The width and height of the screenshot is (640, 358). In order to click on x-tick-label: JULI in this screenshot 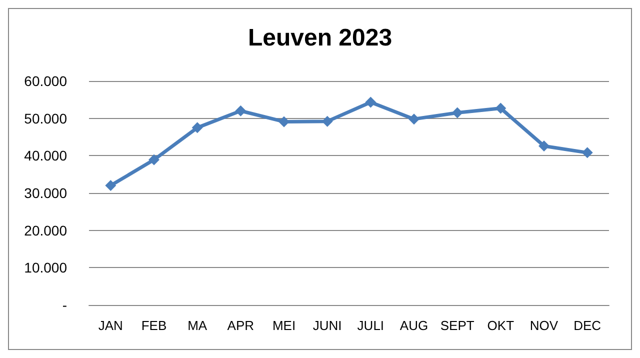, I will do `click(370, 325)`.